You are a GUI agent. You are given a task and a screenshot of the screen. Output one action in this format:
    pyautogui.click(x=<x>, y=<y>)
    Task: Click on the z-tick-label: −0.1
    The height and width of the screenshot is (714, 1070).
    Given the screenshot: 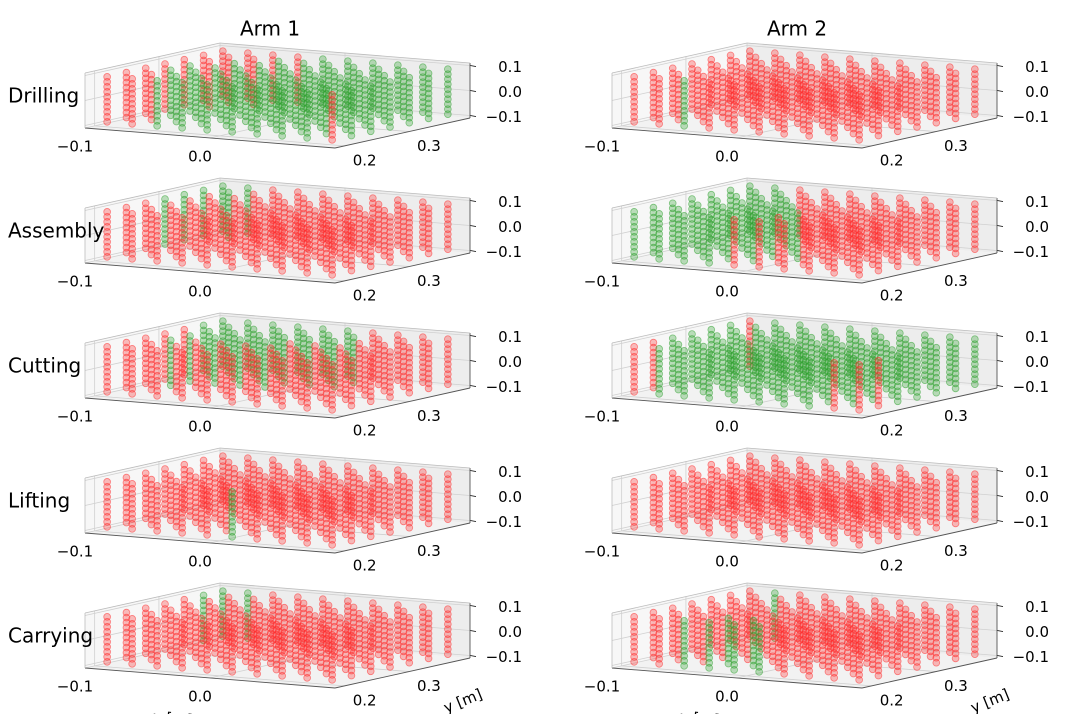 What is the action you would take?
    pyautogui.click(x=1031, y=117)
    